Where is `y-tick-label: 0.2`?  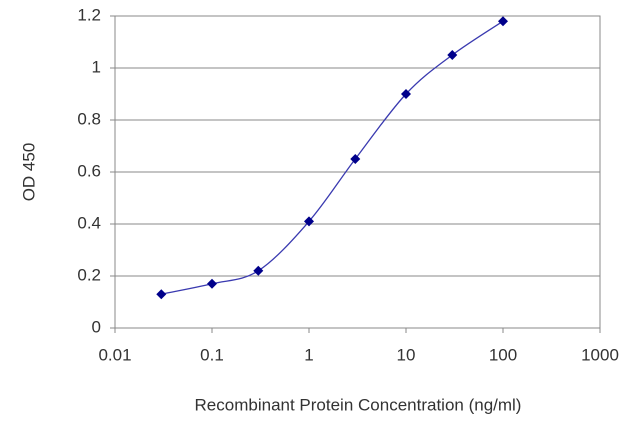
y-tick-label: 0.2 is located at coordinates (89, 274).